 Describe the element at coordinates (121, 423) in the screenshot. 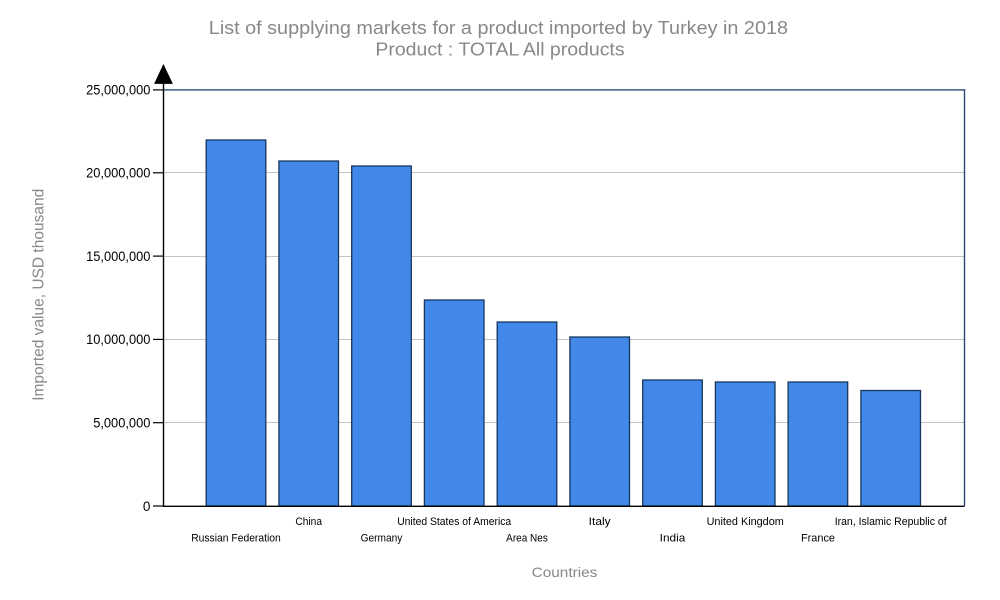

I see `svg-text: 5,000,000` at that location.